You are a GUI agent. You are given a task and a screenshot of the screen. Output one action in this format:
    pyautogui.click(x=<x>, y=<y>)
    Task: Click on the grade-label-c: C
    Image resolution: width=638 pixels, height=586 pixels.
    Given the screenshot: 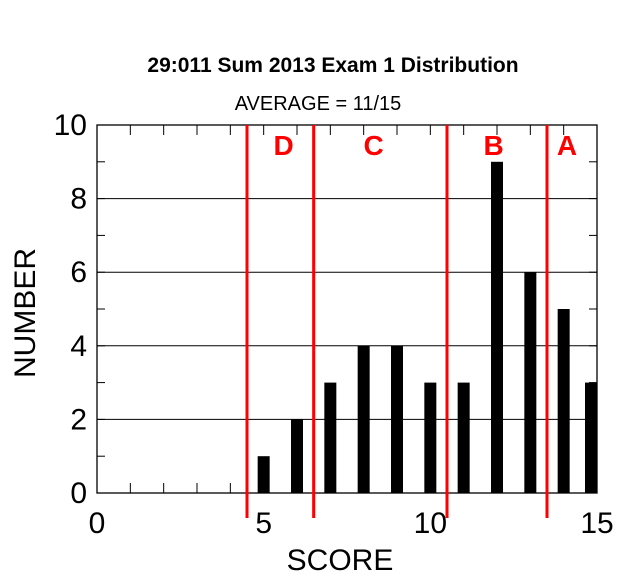 What is the action you would take?
    pyautogui.click(x=374, y=145)
    